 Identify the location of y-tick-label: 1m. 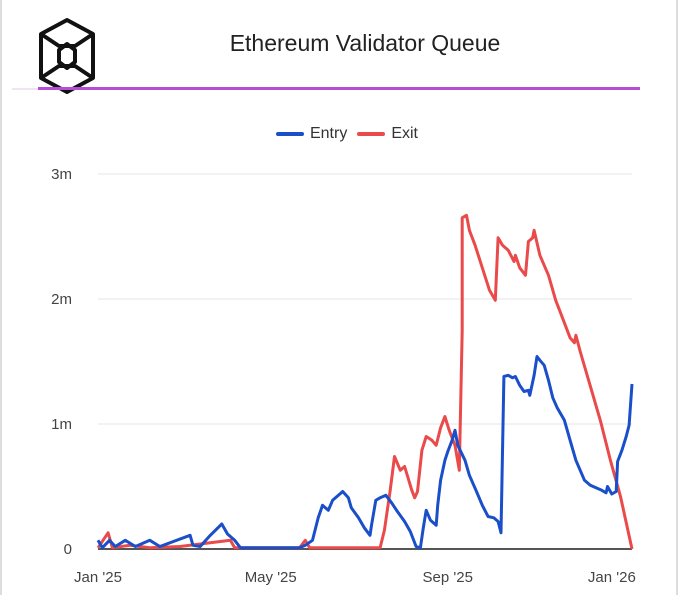
(61, 424).